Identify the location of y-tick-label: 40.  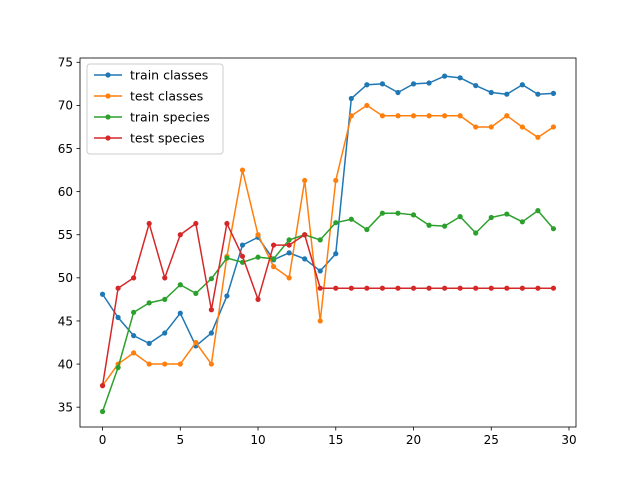
(65, 364).